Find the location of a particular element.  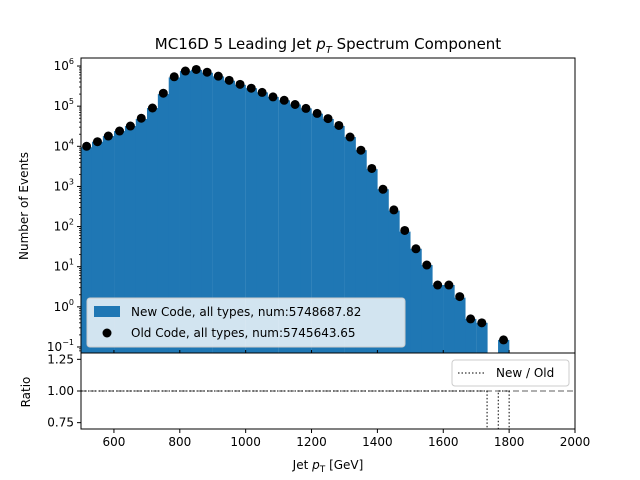

y-tick-label: 10³ is located at coordinates (64, 185).